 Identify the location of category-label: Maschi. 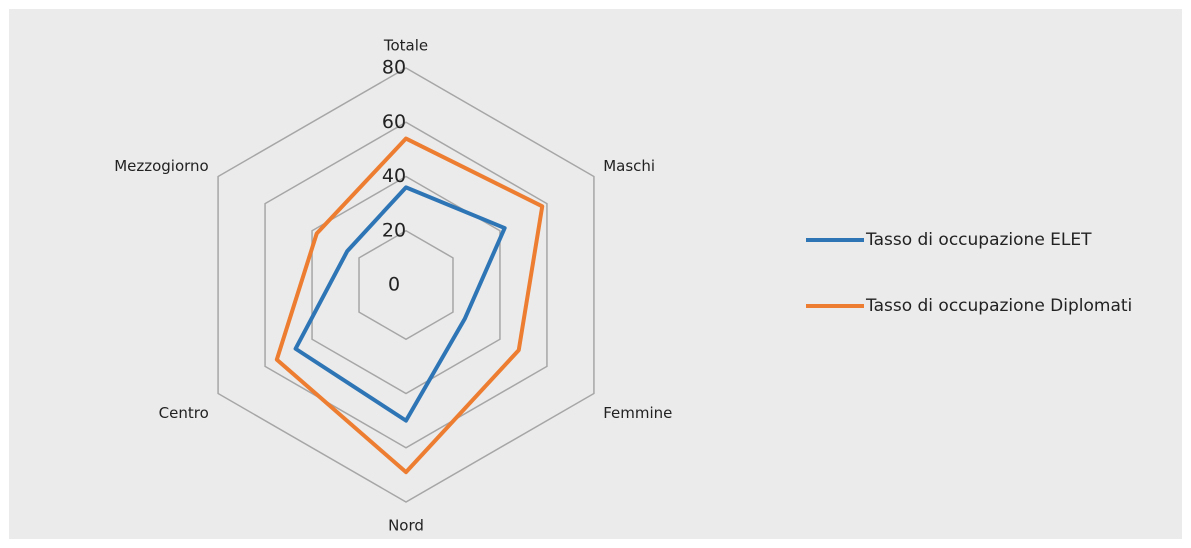
(629, 166).